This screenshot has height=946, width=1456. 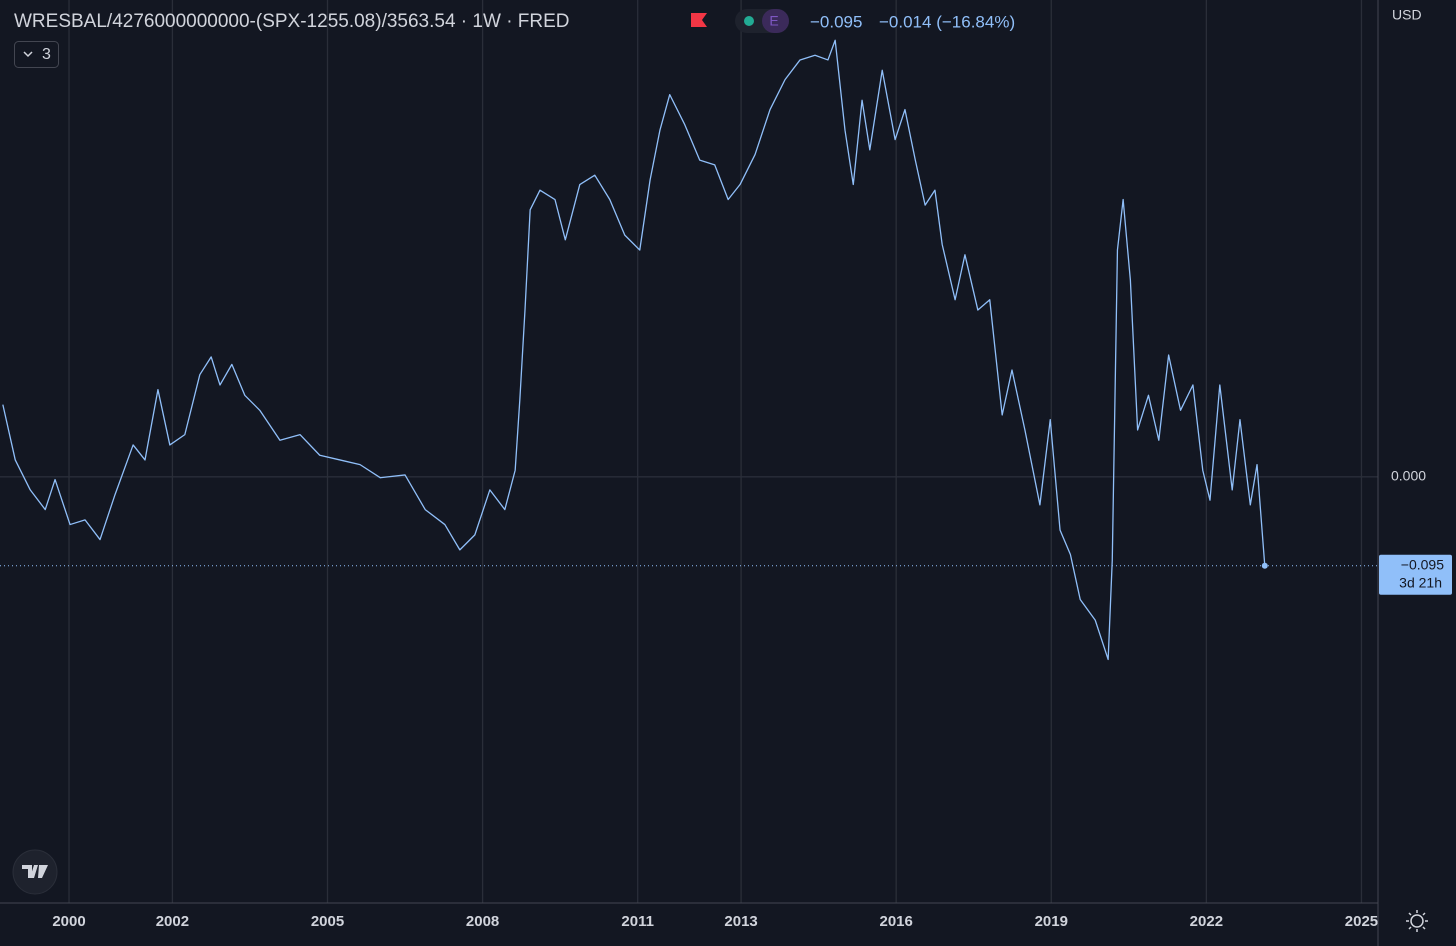 I want to click on status-dot, so click(x=749, y=21).